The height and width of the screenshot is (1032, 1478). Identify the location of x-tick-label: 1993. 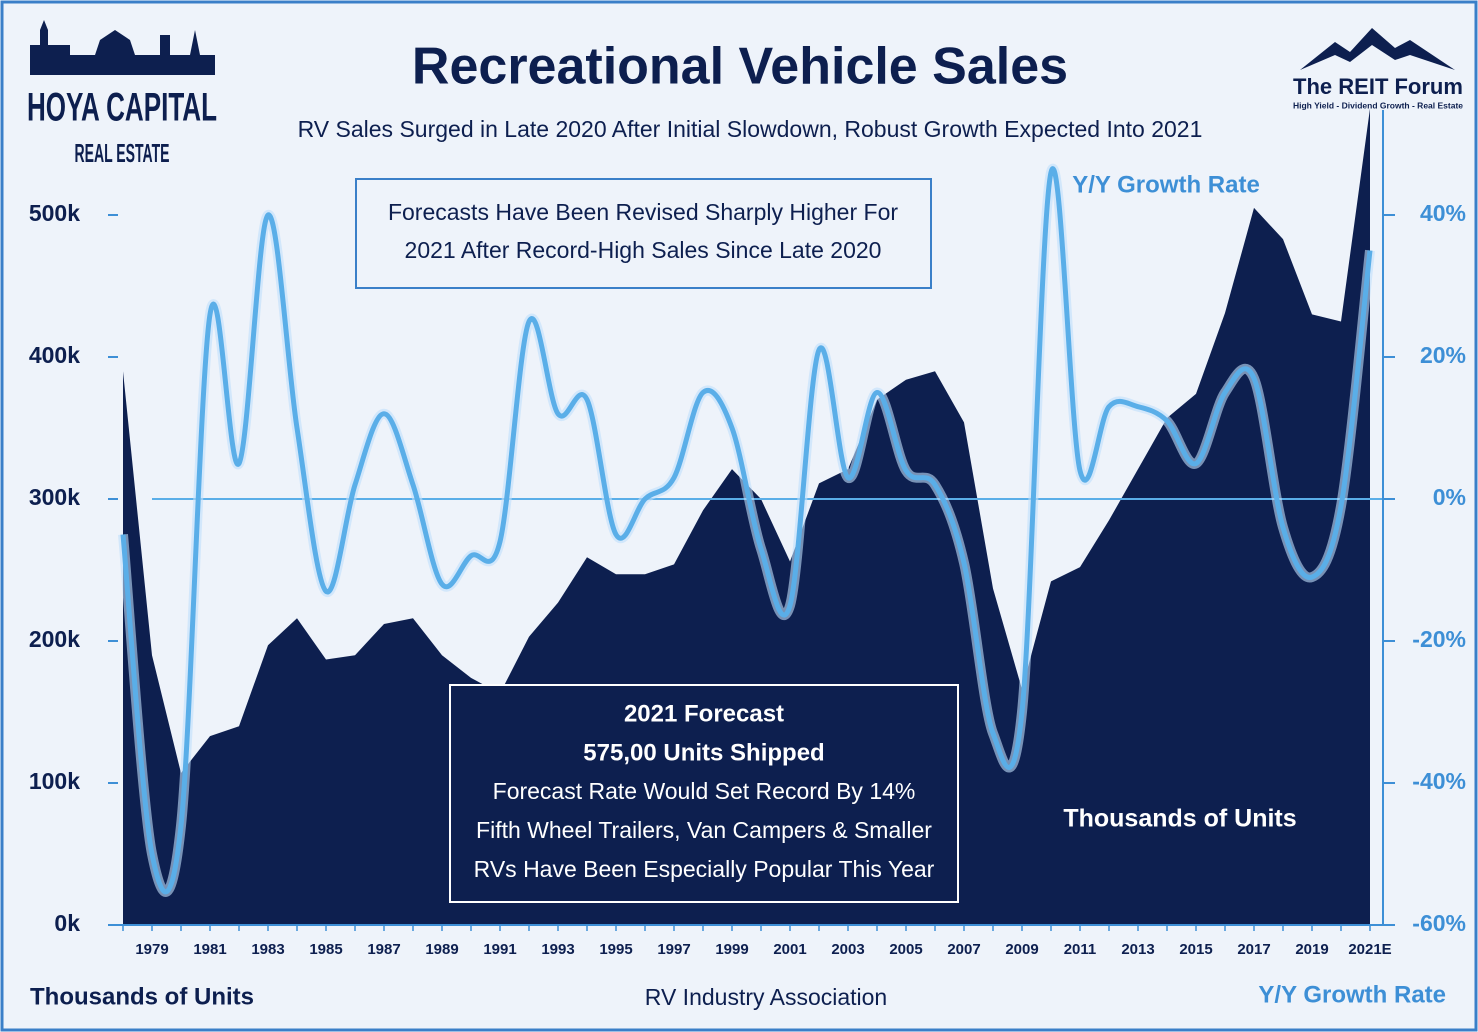
(557, 949).